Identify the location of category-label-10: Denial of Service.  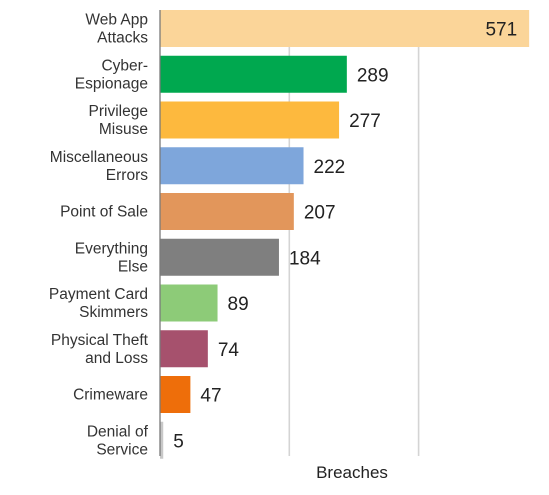
(118, 440).